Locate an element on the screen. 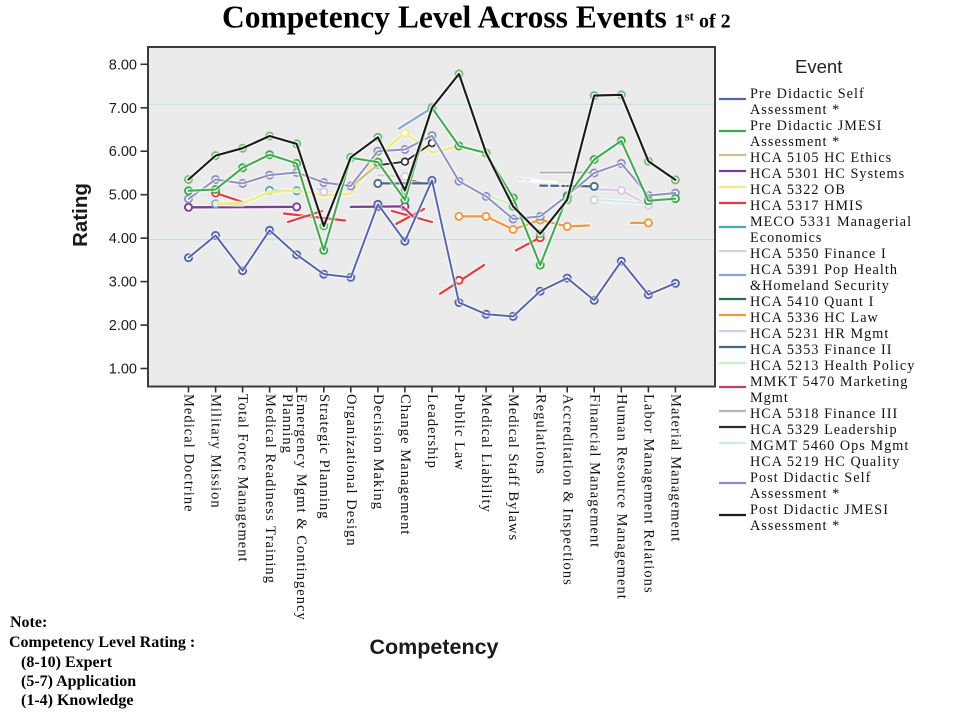 The image size is (960, 720). svg-text: 1.00 is located at coordinates (123, 370).